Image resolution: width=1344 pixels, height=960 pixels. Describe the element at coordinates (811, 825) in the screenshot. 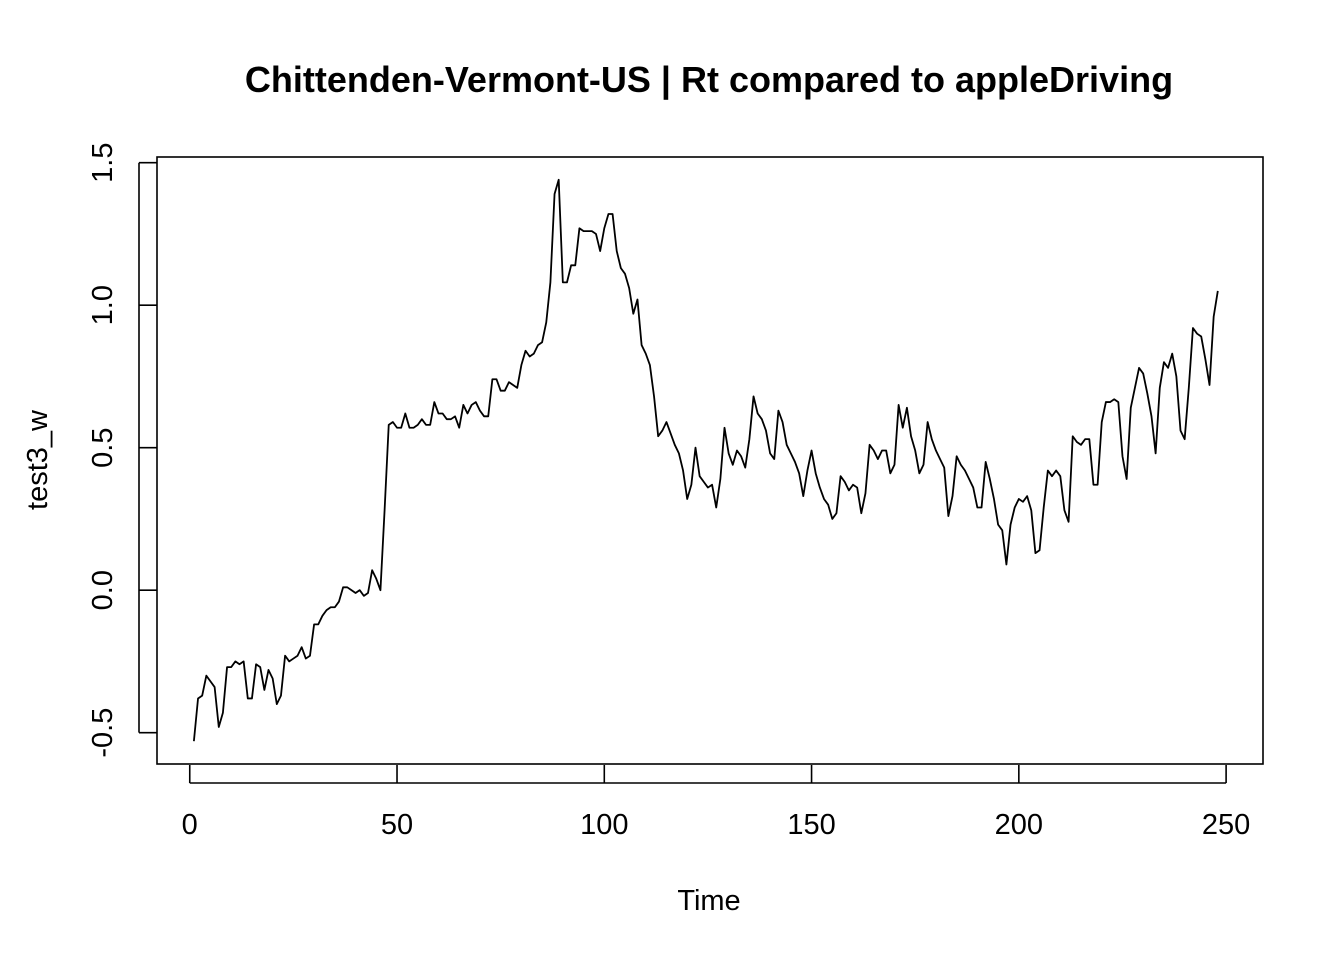

I see `x-tick-label: 150` at that location.